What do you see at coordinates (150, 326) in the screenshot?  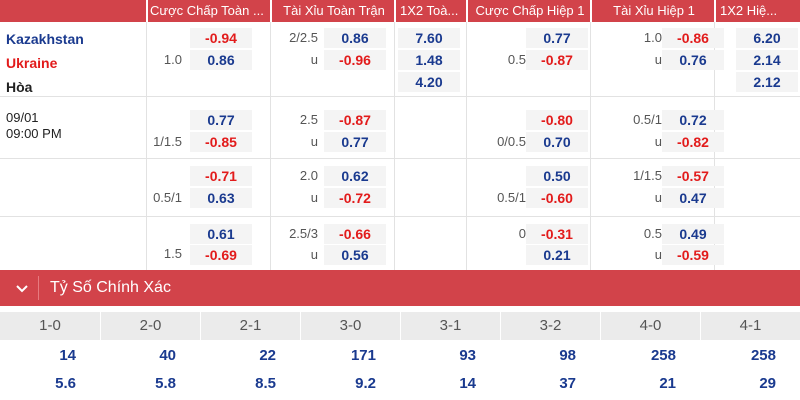 I see `score-label: 2-0` at bounding box center [150, 326].